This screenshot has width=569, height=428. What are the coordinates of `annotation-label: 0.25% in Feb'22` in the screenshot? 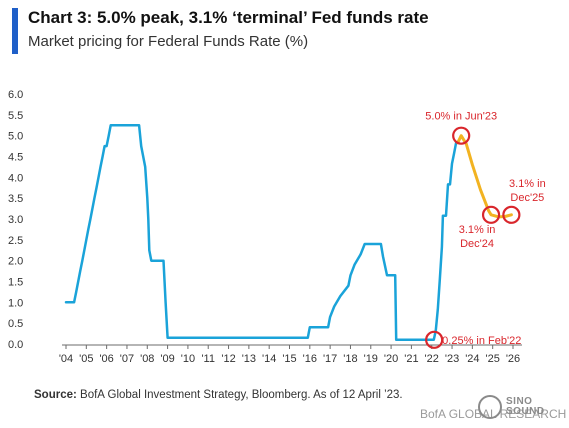 It's located at (481, 341).